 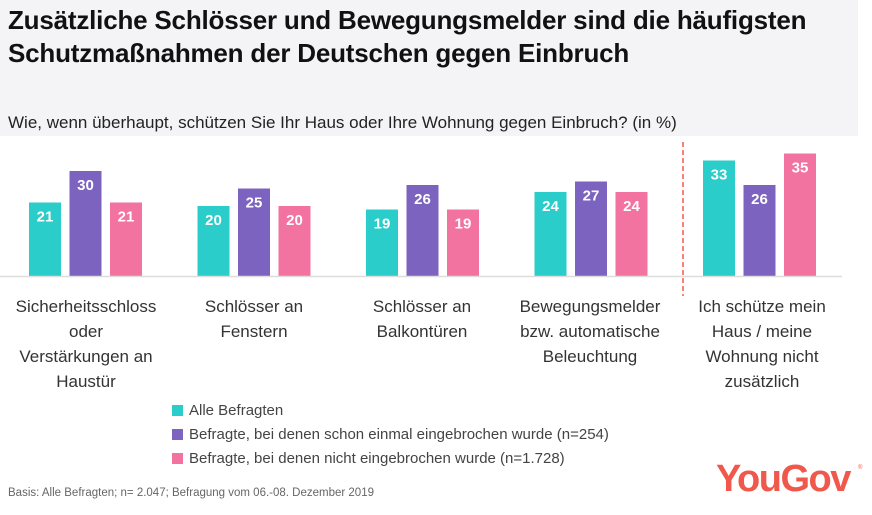 I want to click on bar-value-label: 33, so click(x=719, y=175).